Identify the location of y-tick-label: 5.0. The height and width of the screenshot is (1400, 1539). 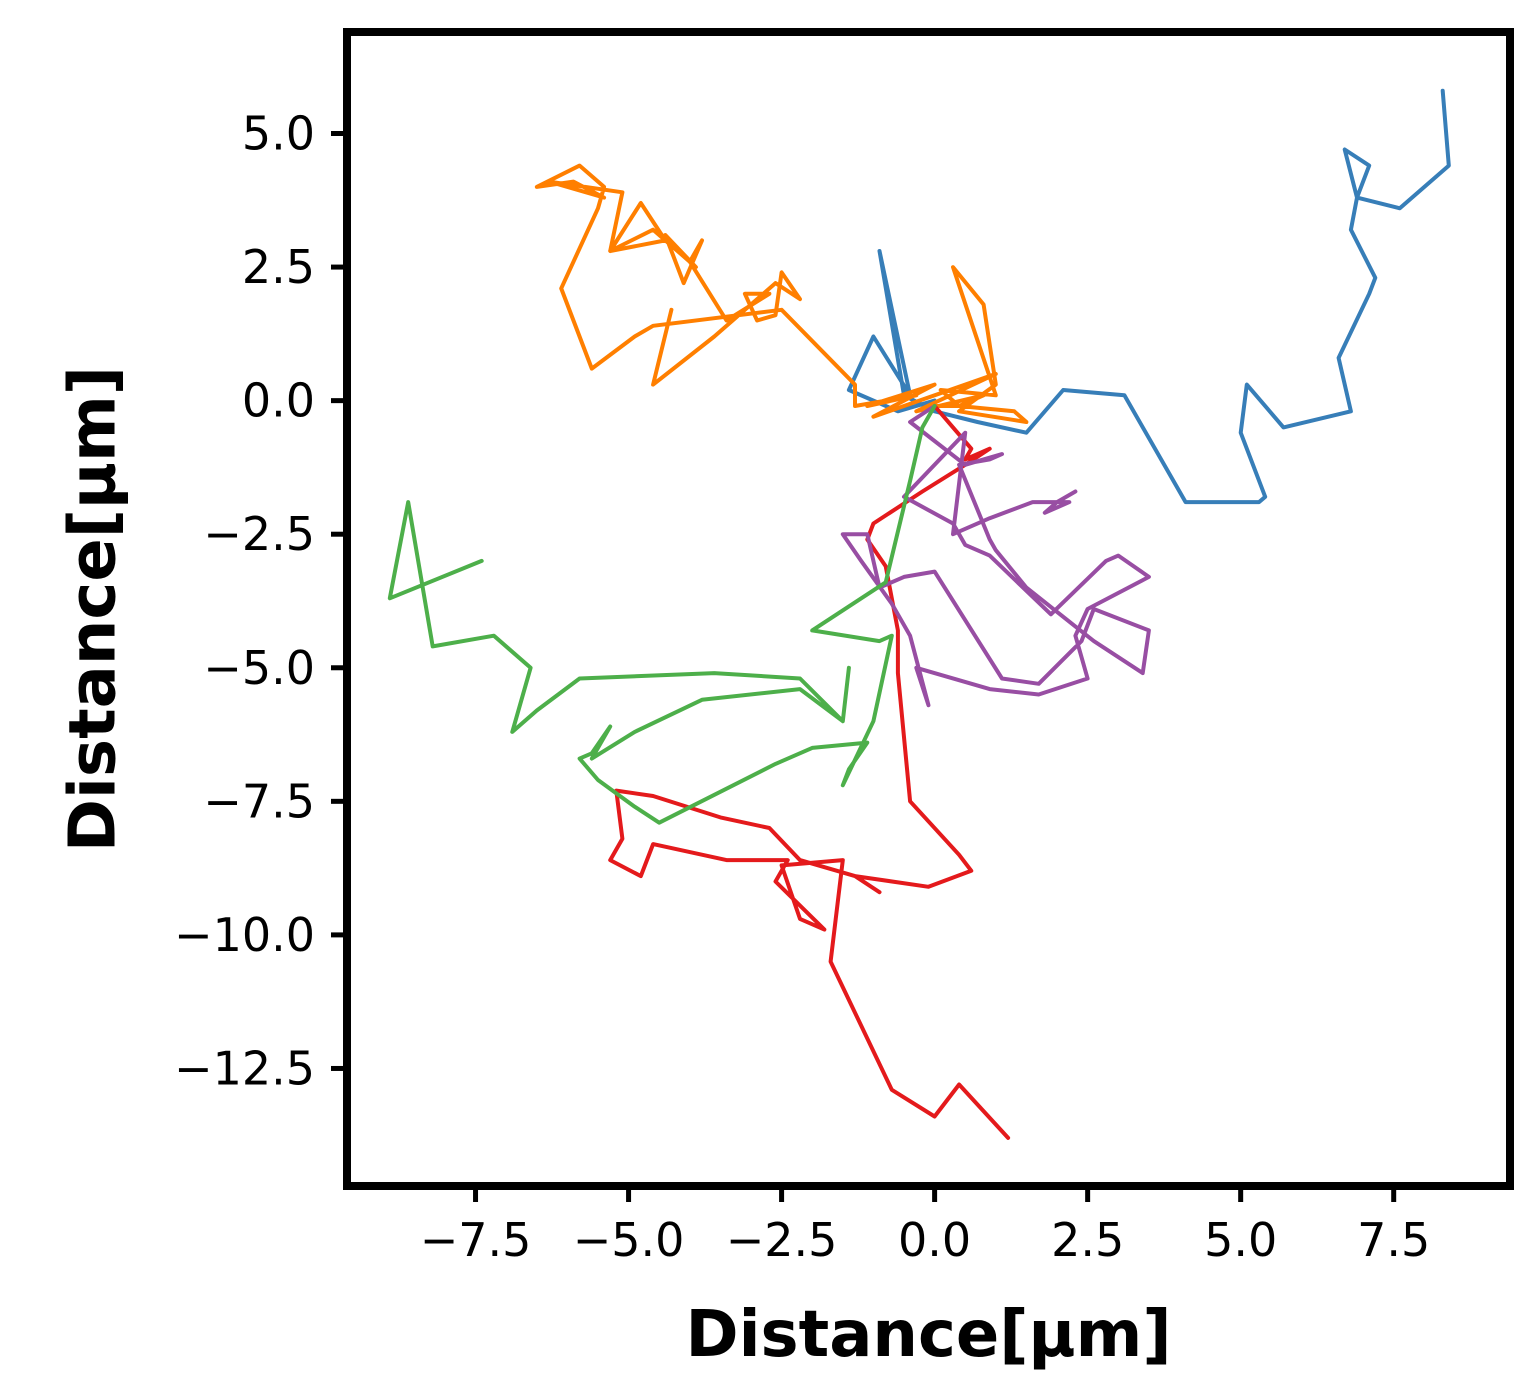
(278, 134).